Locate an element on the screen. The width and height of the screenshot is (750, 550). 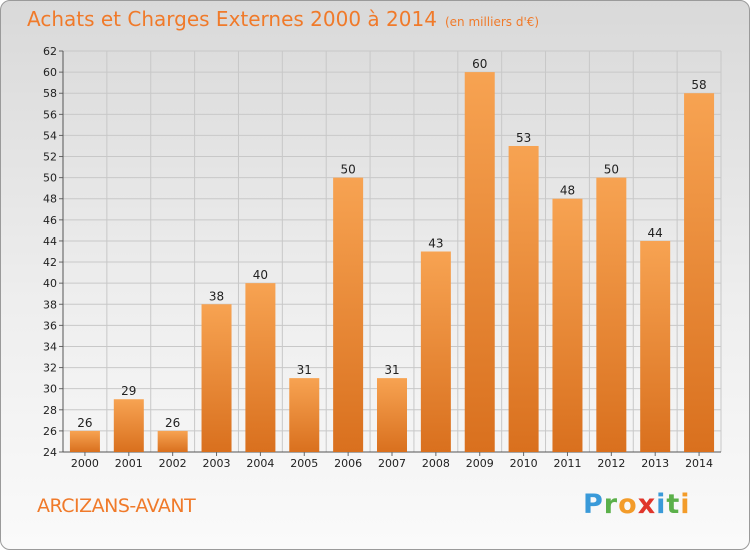
x-tick-label-2003: 2003 is located at coordinates (217, 463).